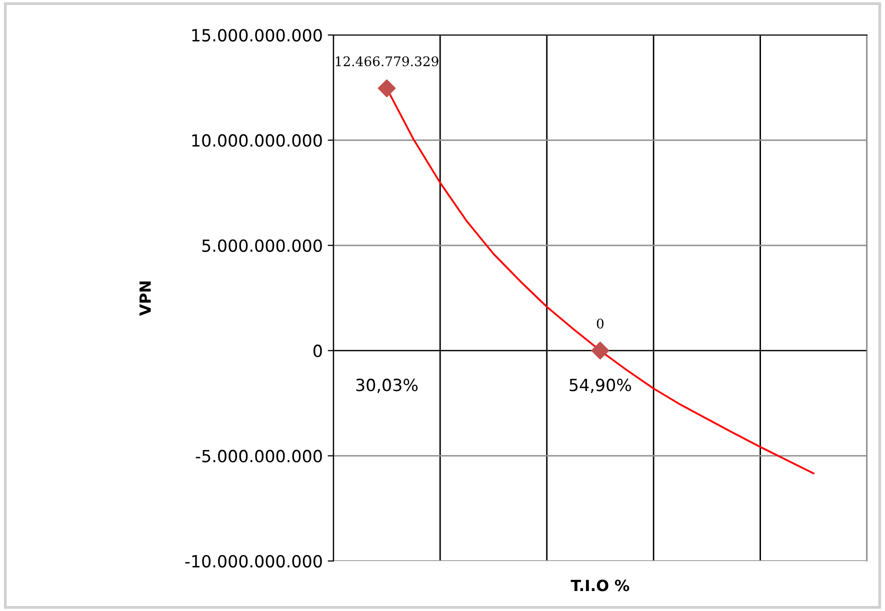 The height and width of the screenshot is (611, 885). What do you see at coordinates (253, 561) in the screenshot?
I see `y-tick-label: -10.000.000.000` at bounding box center [253, 561].